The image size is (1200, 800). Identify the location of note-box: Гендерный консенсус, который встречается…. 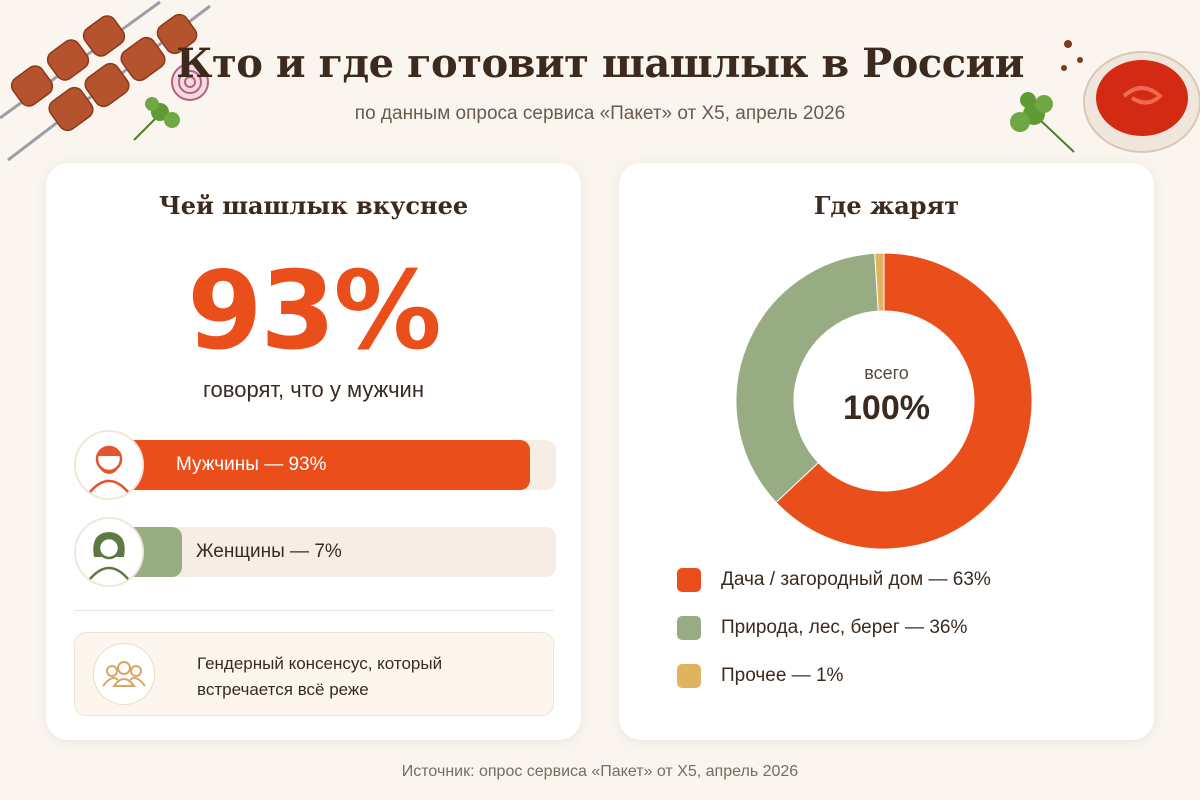
(314, 674).